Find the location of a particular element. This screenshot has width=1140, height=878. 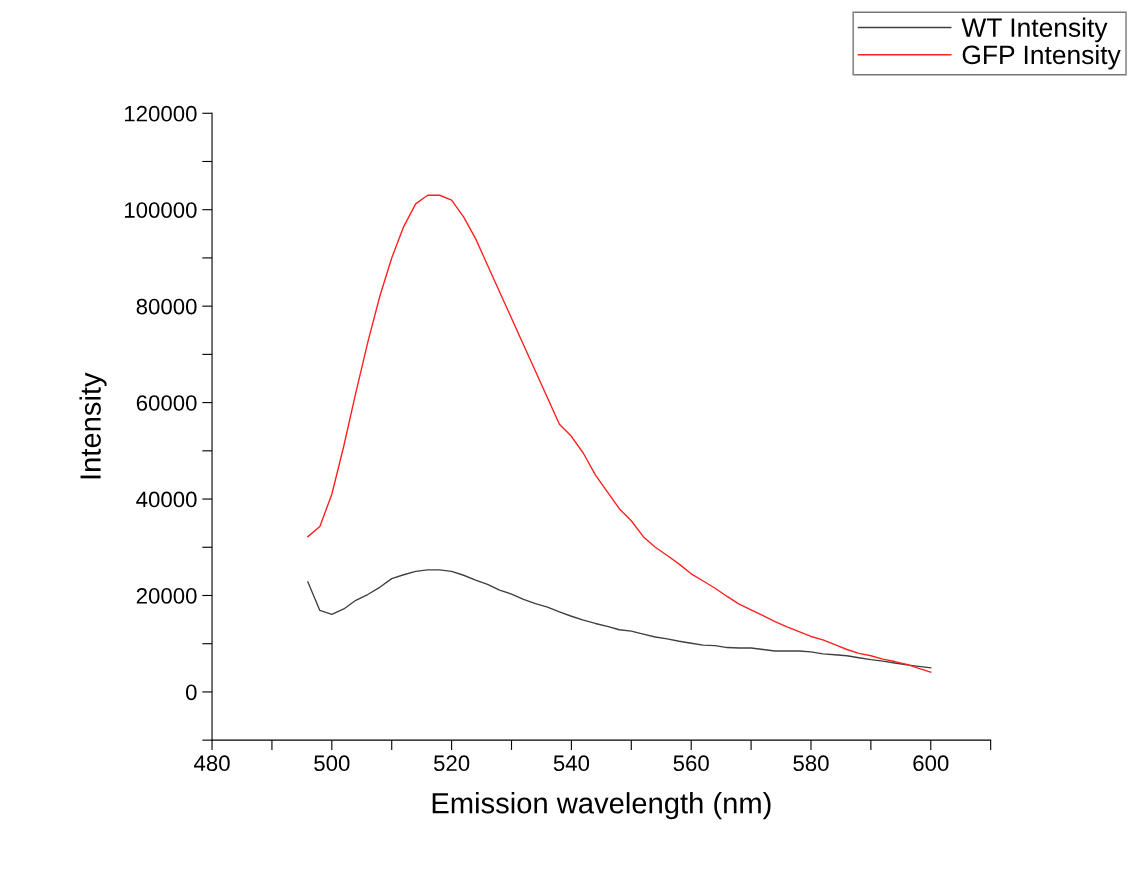

y-tick-label: 100000 is located at coordinates (161, 210).